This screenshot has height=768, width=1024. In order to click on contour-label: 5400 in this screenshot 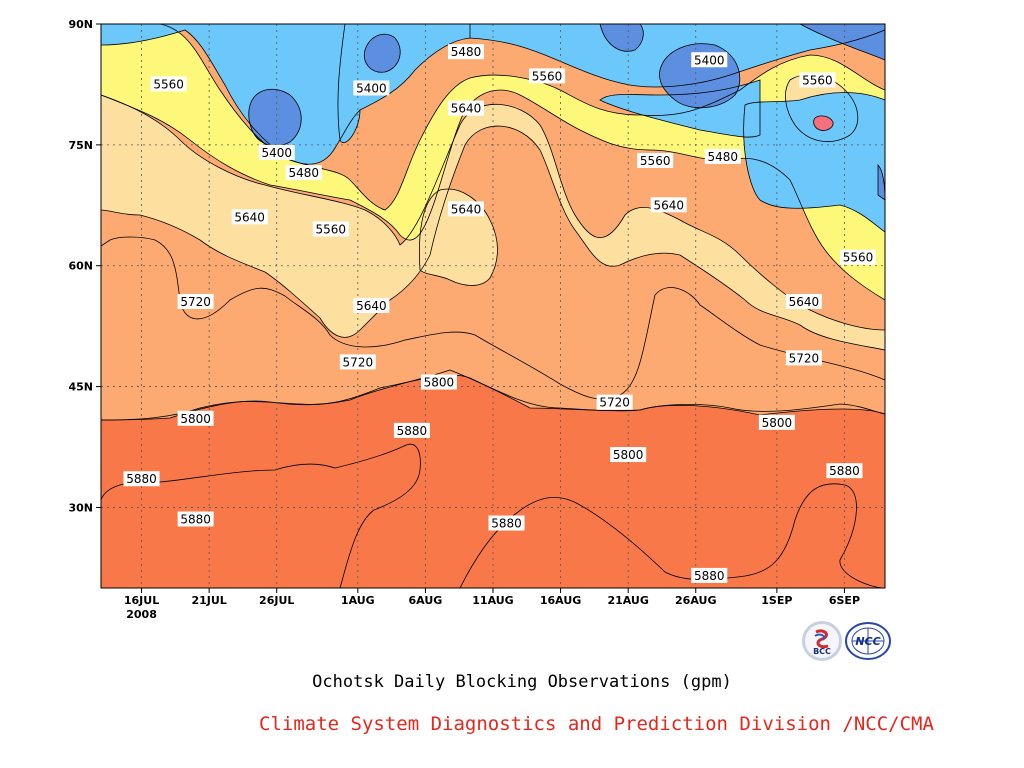, I will do `click(371, 88)`.